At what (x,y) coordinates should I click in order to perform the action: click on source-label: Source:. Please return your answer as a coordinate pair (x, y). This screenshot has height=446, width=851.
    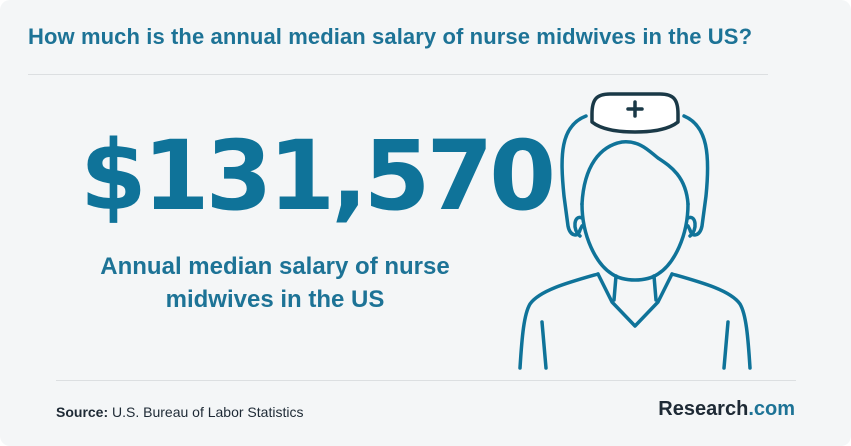
    Looking at the image, I should click on (82, 412).